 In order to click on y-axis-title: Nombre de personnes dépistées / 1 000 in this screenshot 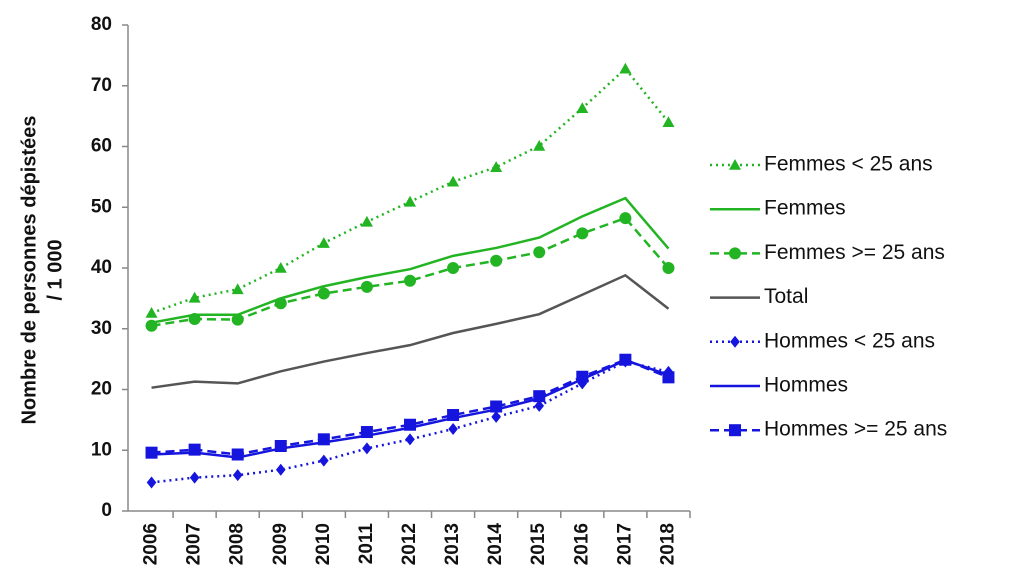, I will do `click(42, 270)`.